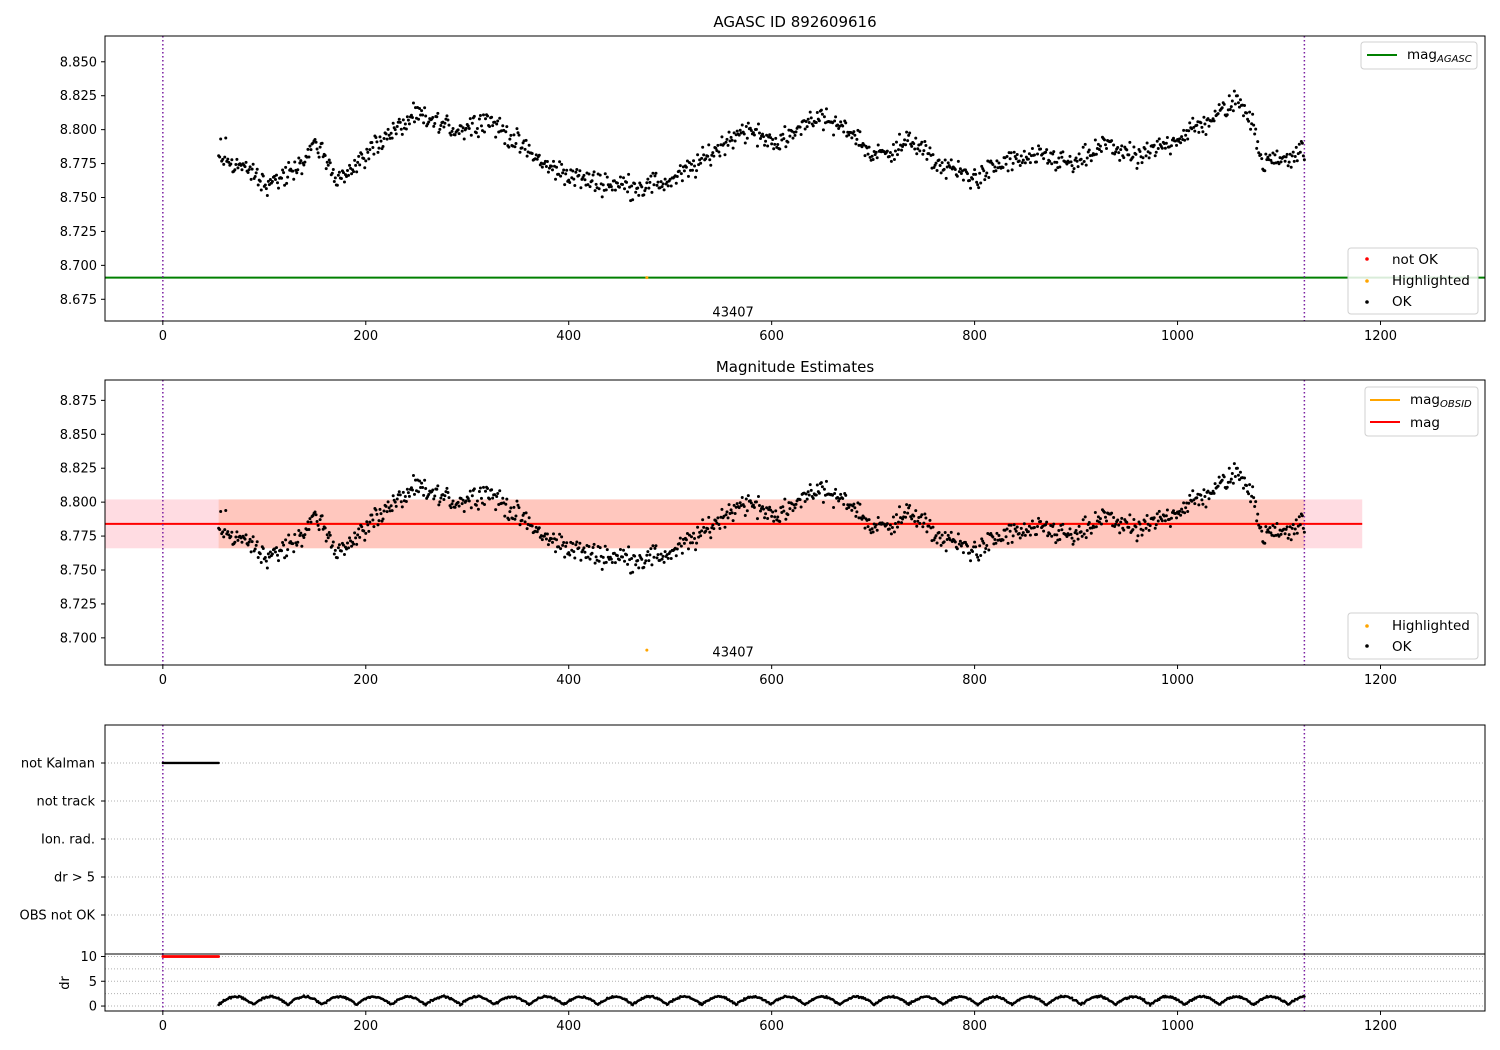 The image size is (1500, 1050). Describe the element at coordinates (65, 983) in the screenshot. I see `dr-axis-label: dr` at that location.